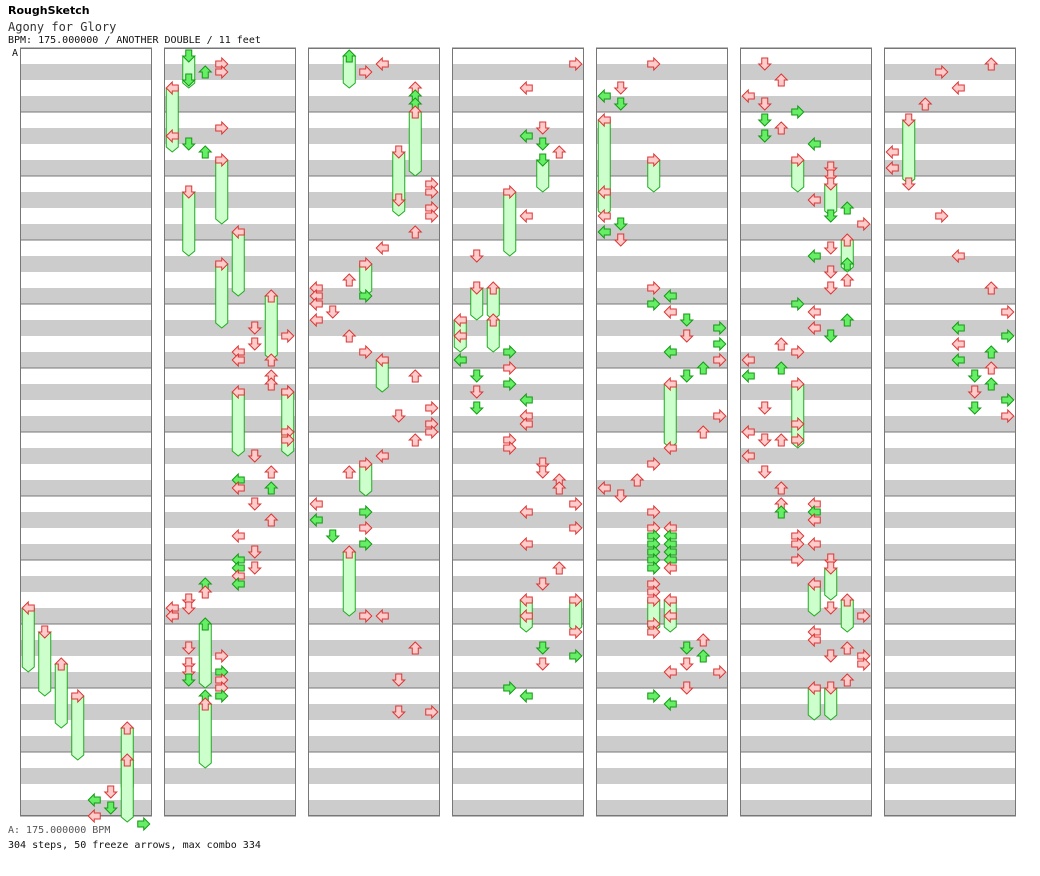 Image resolution: width=1040 pixels, height=876 pixels. What do you see at coordinates (59, 830) in the screenshot?
I see `bpm-legend: A: 175.000000 BPM` at bounding box center [59, 830].